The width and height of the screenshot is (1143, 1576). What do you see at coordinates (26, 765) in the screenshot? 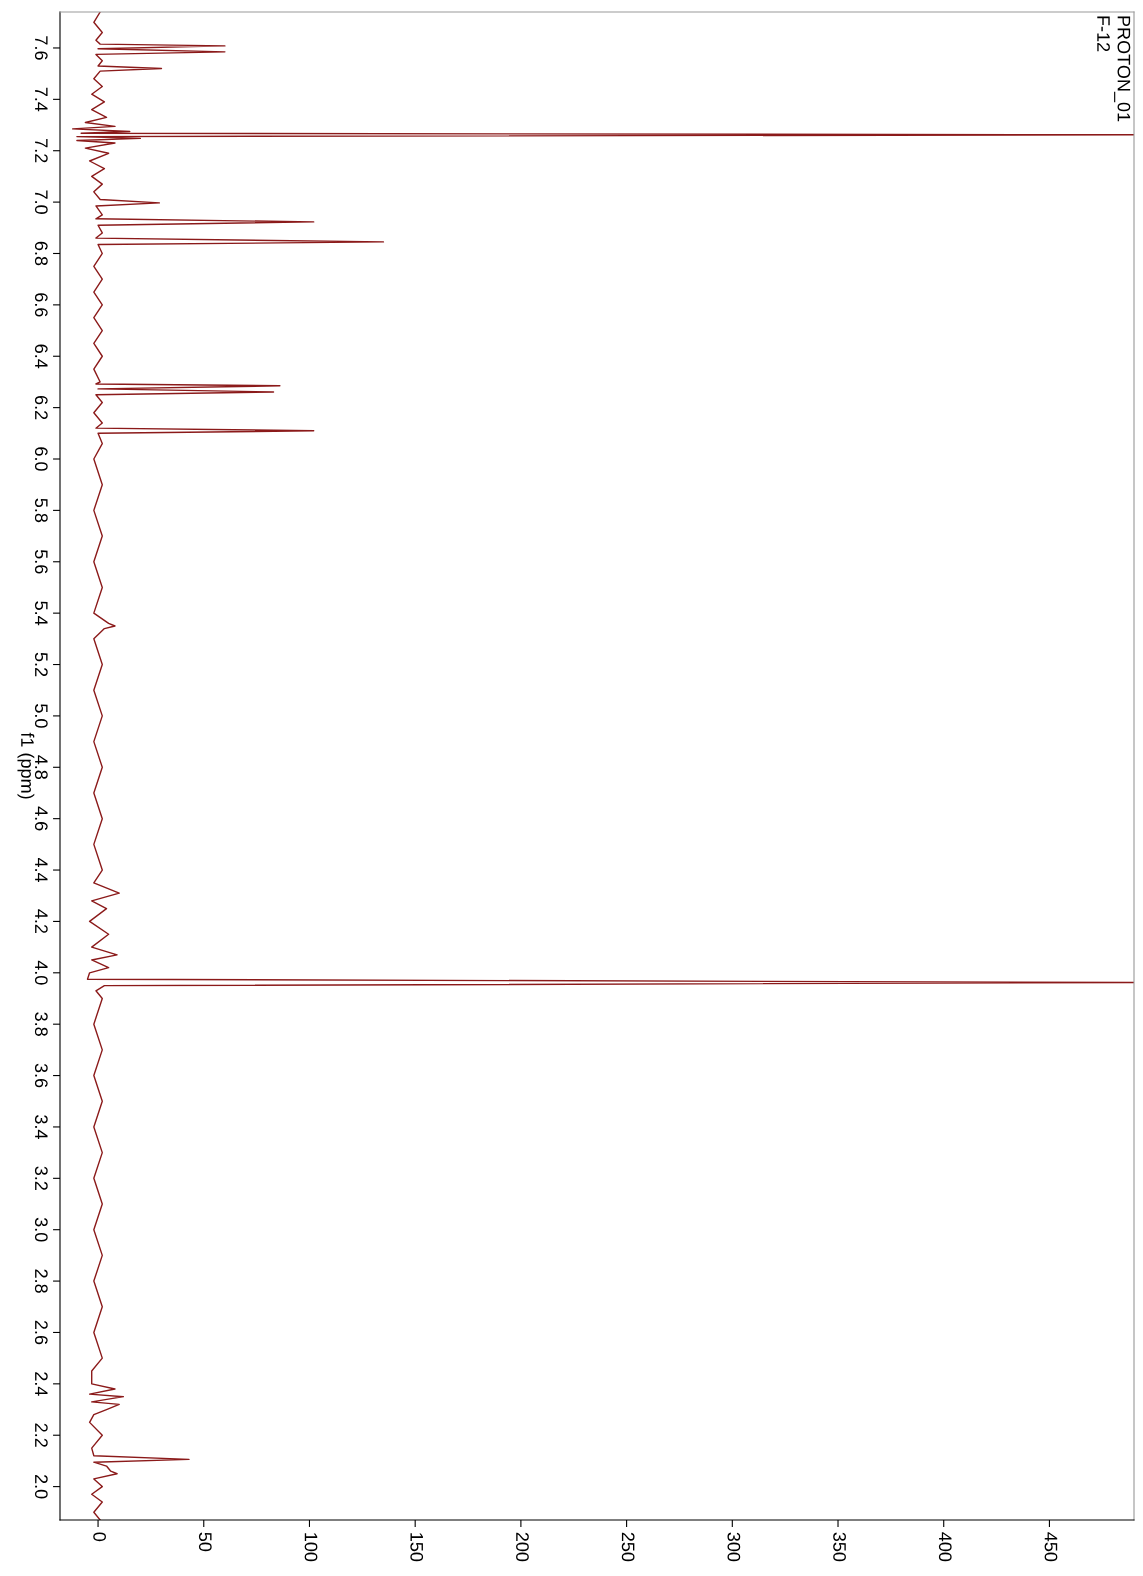
I see `y-axis-title: f1 (ppm)` at bounding box center [26, 765].